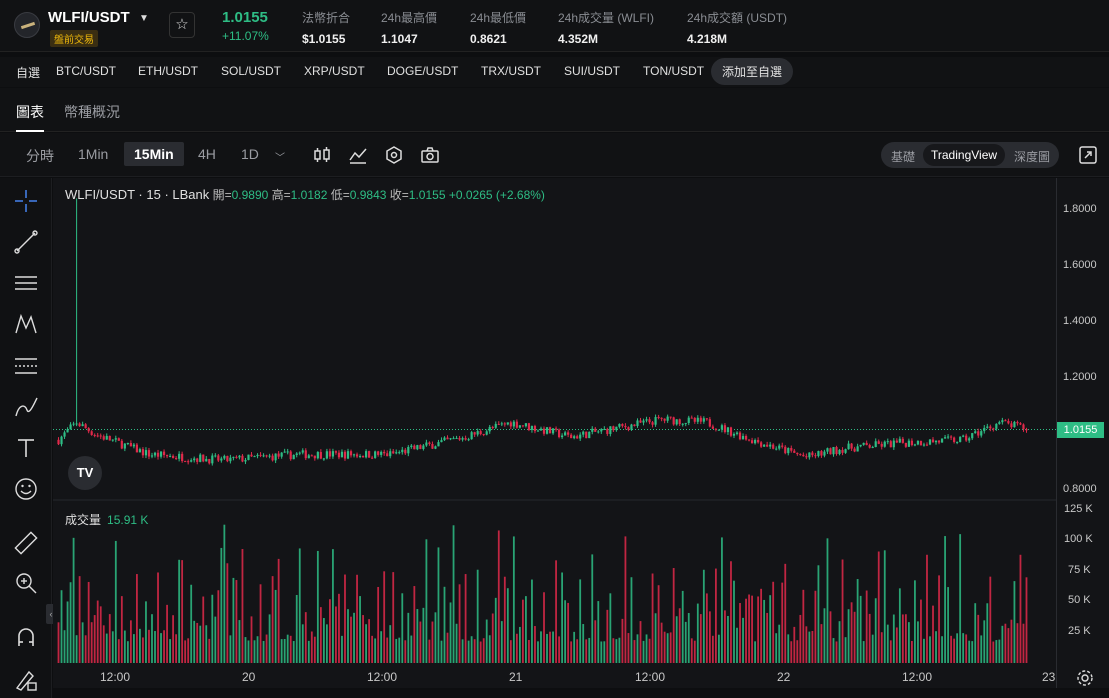  Describe the element at coordinates (1032, 157) in the screenshot. I see `view-depth: 深度圖` at that location.